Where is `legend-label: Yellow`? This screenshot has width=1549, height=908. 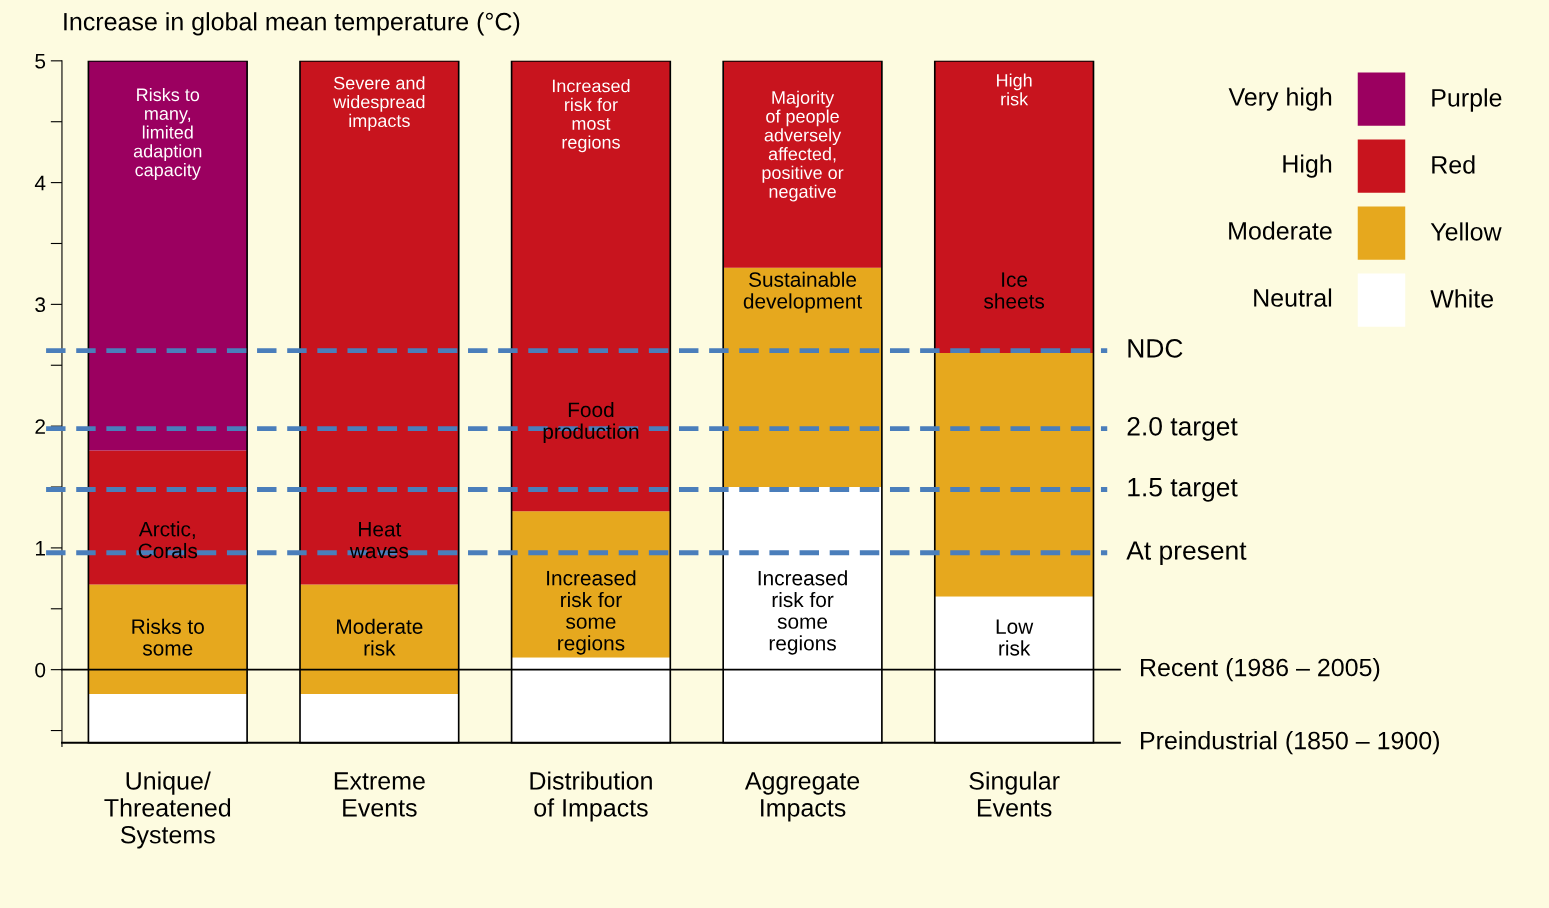 legend-label: Yellow is located at coordinates (1466, 231).